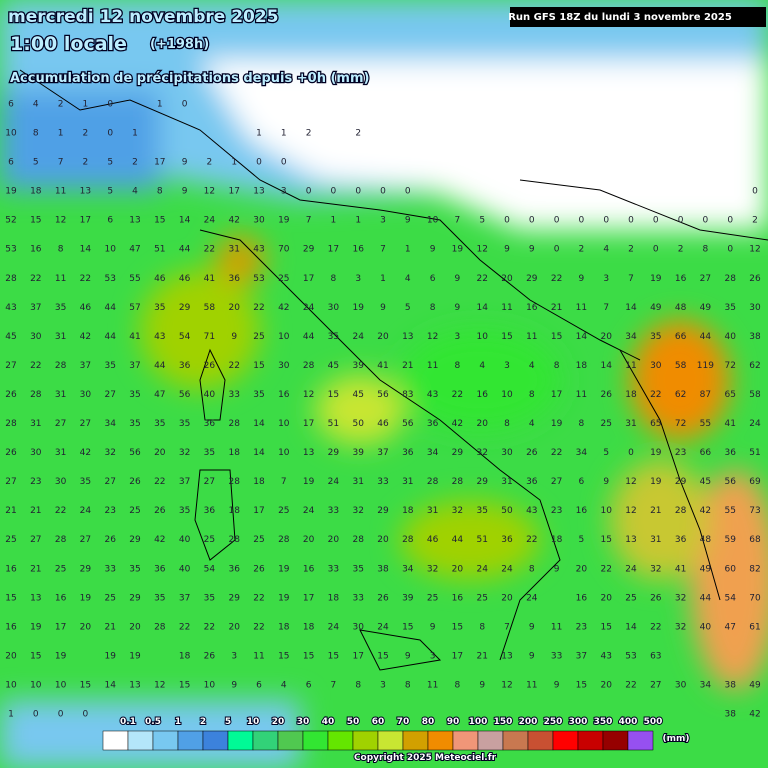  Describe the element at coordinates (628, 722) in the screenshot. I see `legend-label: 400` at that location.